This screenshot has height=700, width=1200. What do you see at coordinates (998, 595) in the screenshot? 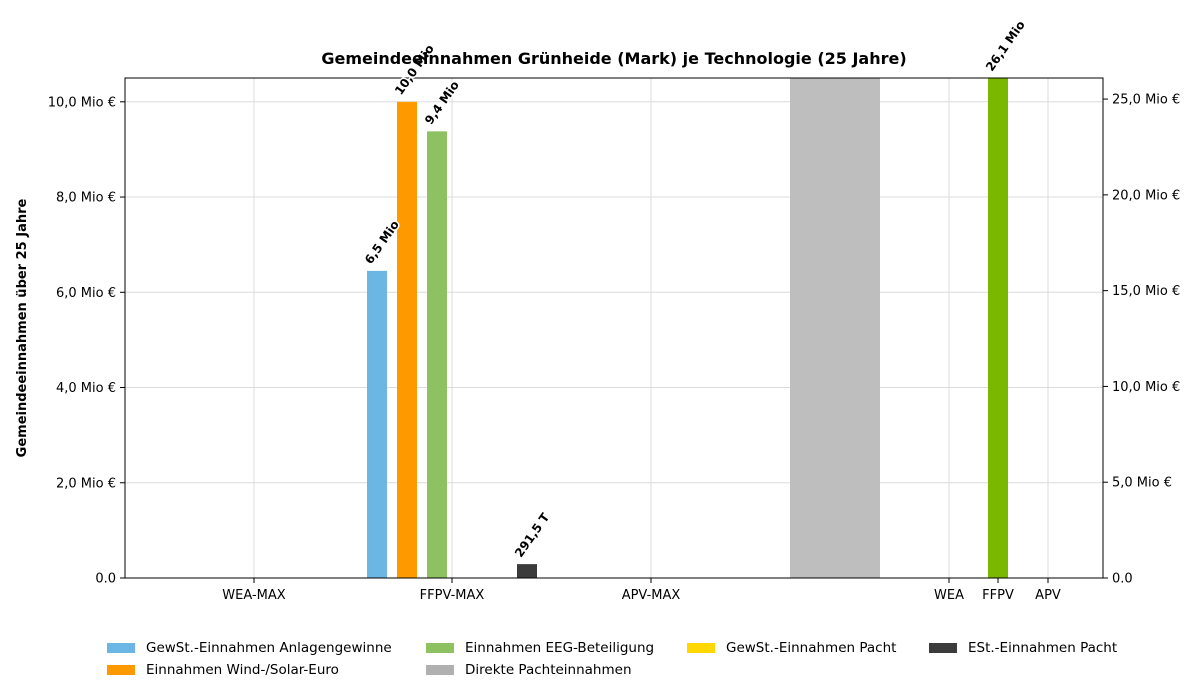
I see `x-tick-label: FFPV` at bounding box center [998, 595].